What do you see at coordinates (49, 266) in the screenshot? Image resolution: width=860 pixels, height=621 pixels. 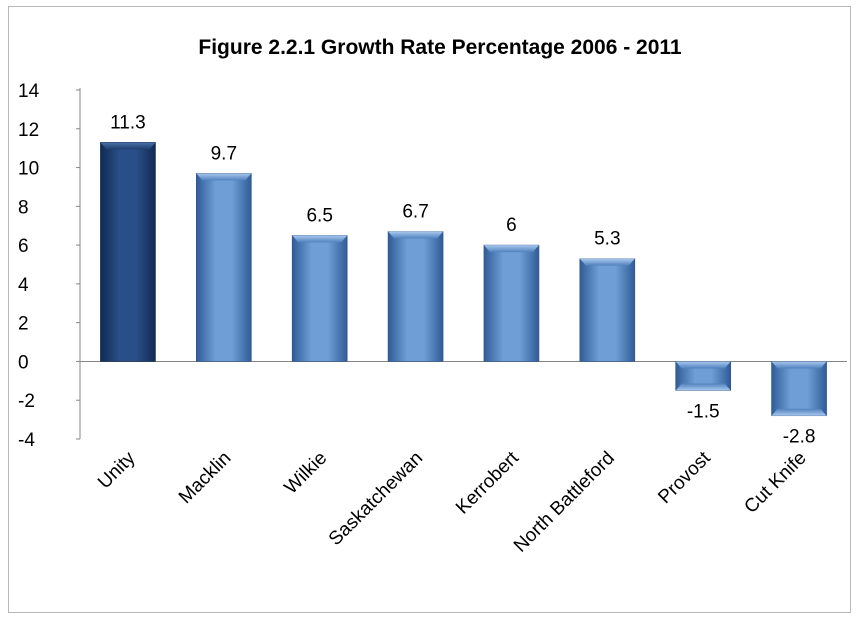 I see `y-axis-ticks: 14 12 10 8 6 4 2 0 -2 -4` at bounding box center [49, 266].